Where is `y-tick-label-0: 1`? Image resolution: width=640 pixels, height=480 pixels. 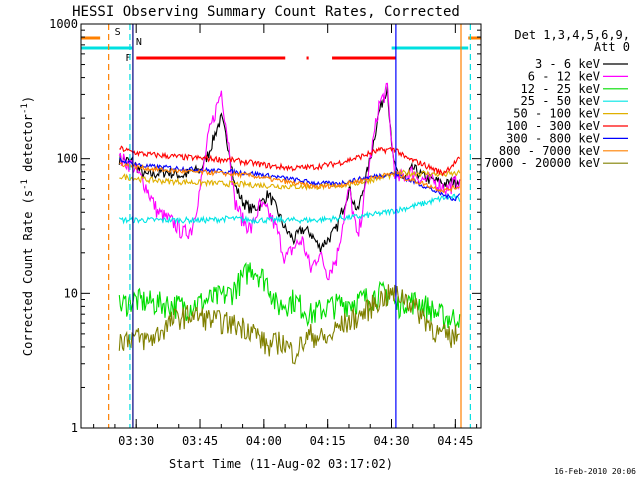 y-tick-label-0: 1 is located at coordinates (74, 428).